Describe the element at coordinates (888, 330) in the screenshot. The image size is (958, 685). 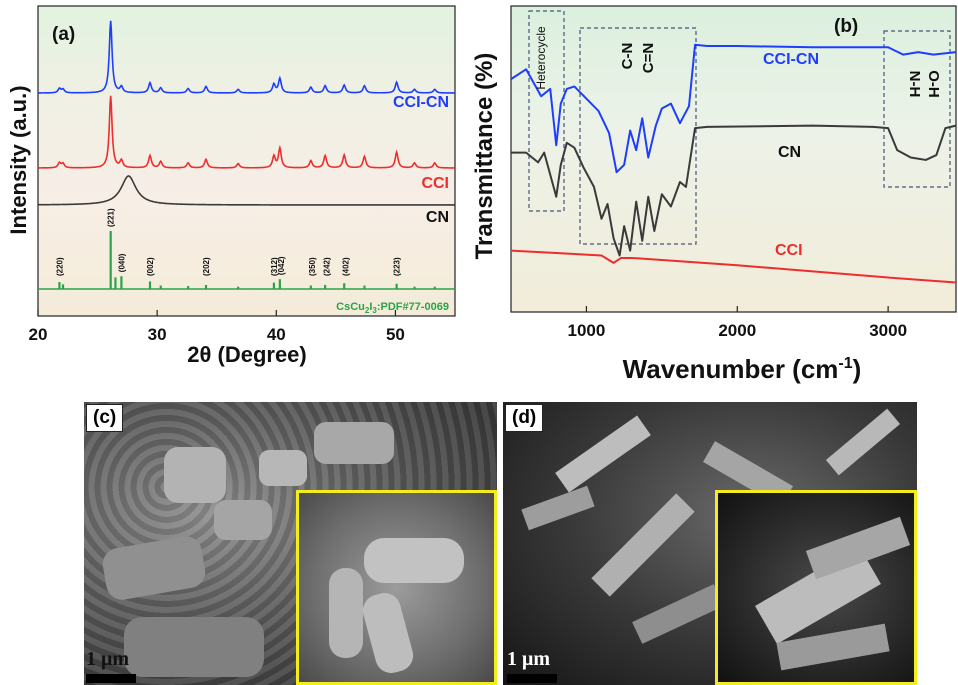
I see `x-tick-label-b: 3000` at that location.